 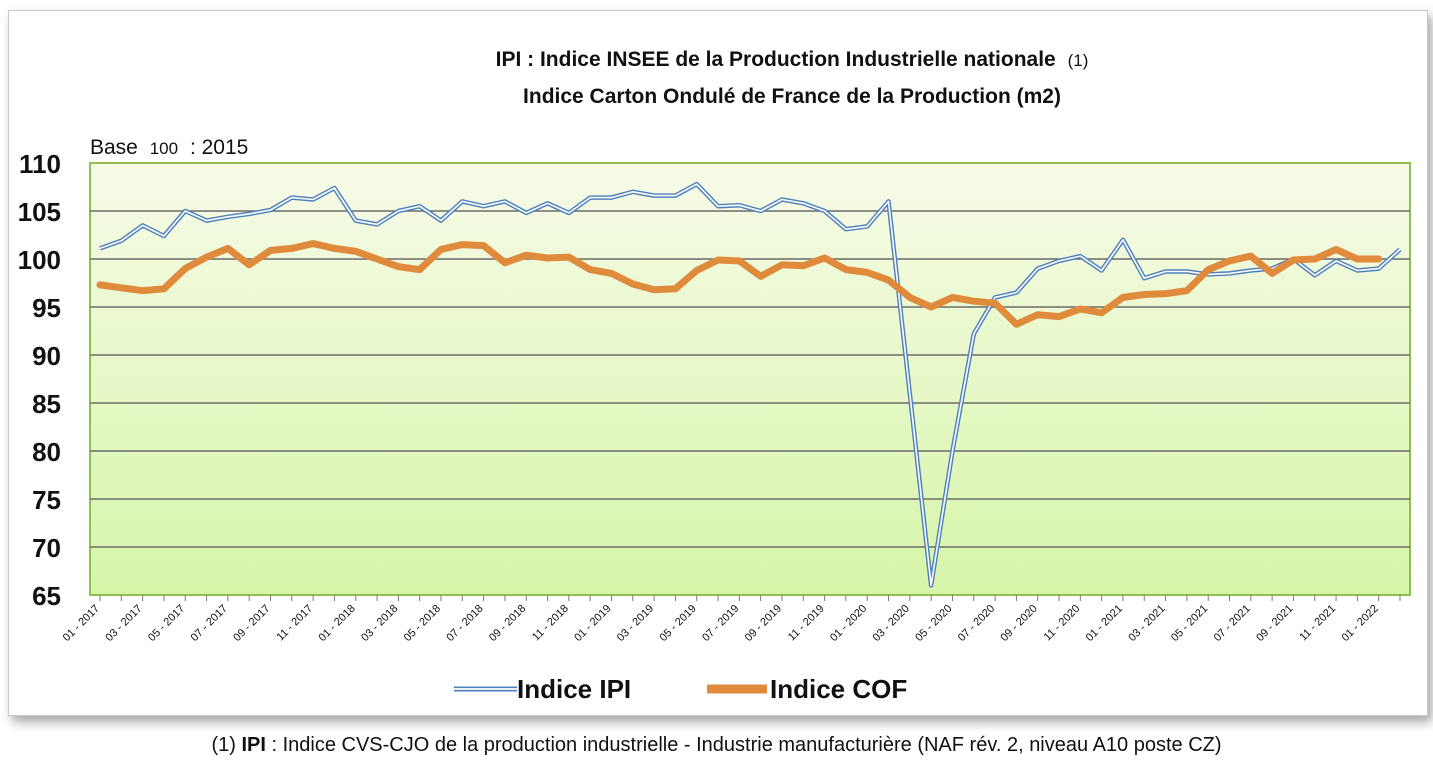 I want to click on x-tick-label: 01 - 2020, so click(x=848, y=623).